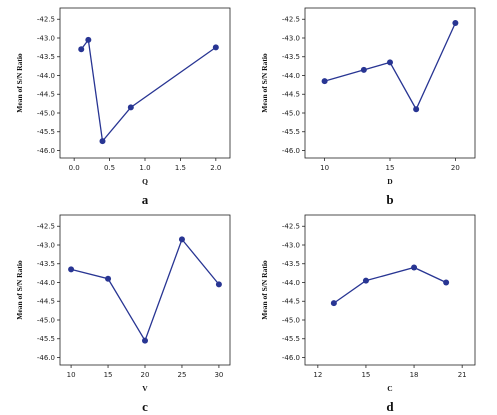 The image size is (497, 415). Describe the element at coordinates (74, 168) in the screenshot. I see `x-tick-label: 0.0` at that location.